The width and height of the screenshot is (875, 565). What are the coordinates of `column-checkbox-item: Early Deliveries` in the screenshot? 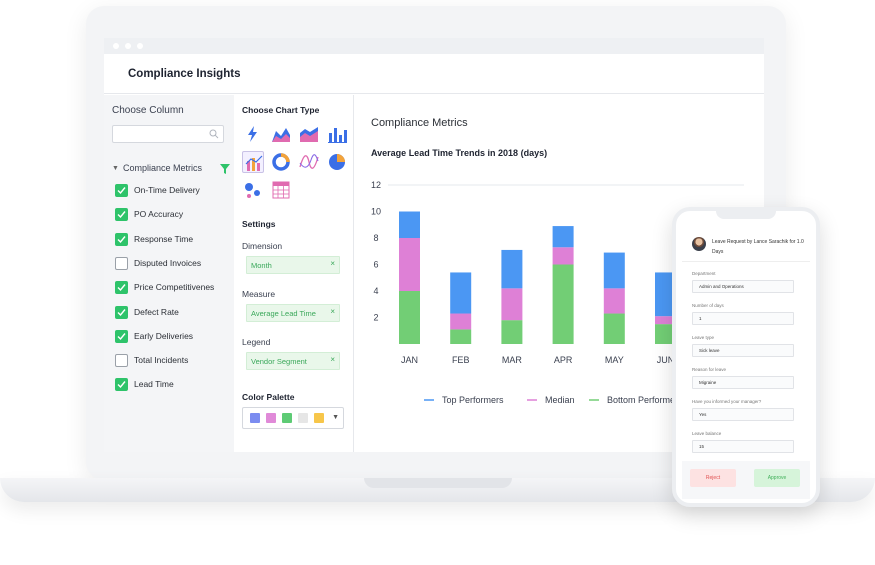 It's located at (173, 336).